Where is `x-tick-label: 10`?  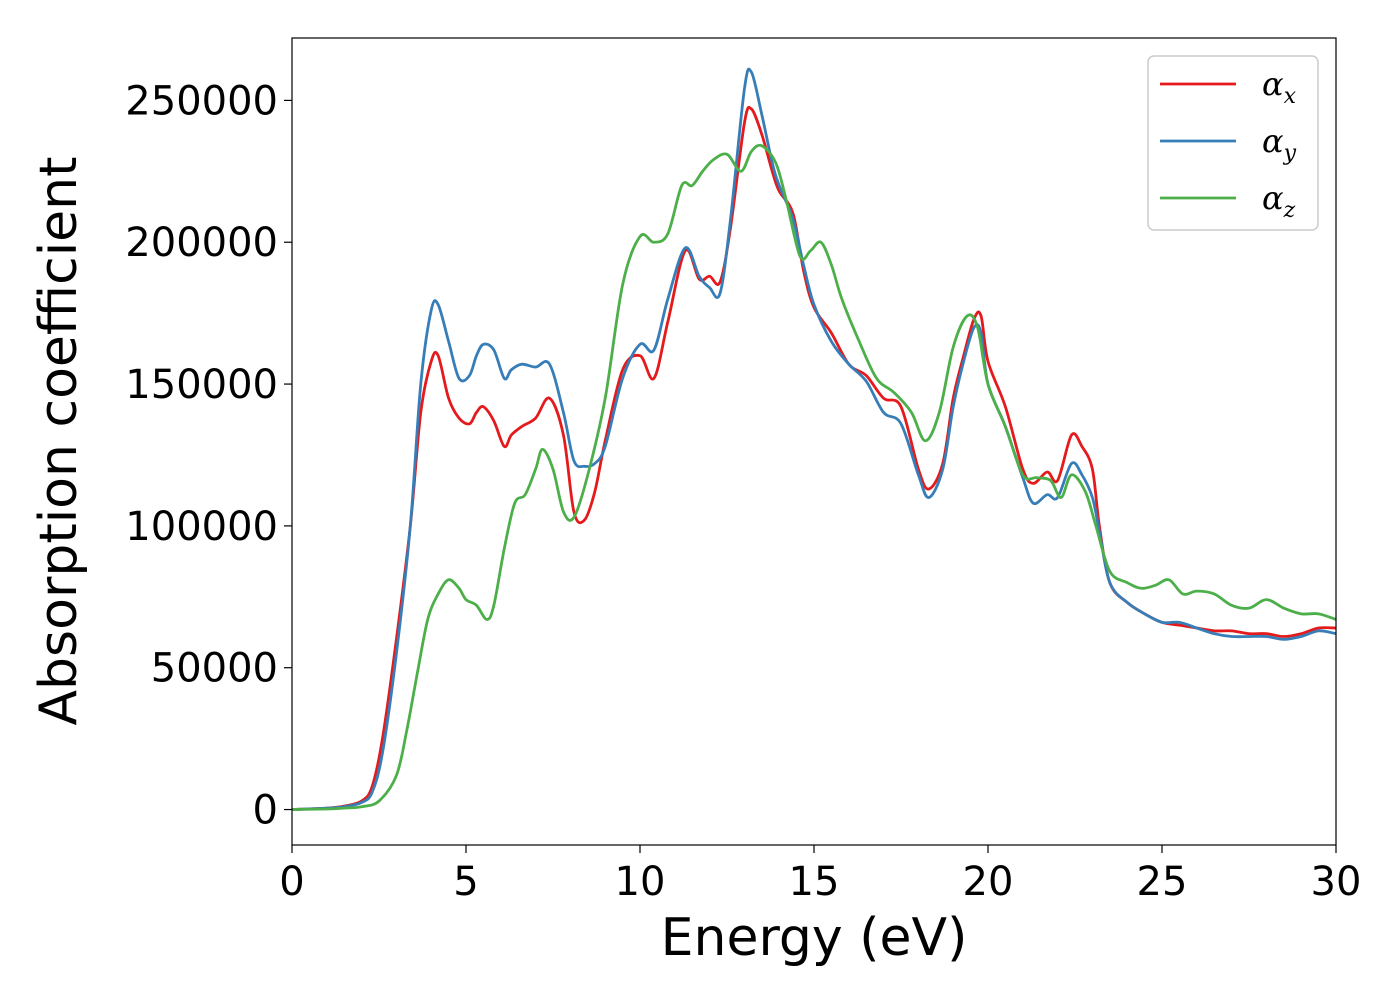 x-tick-label: 10 is located at coordinates (640, 882).